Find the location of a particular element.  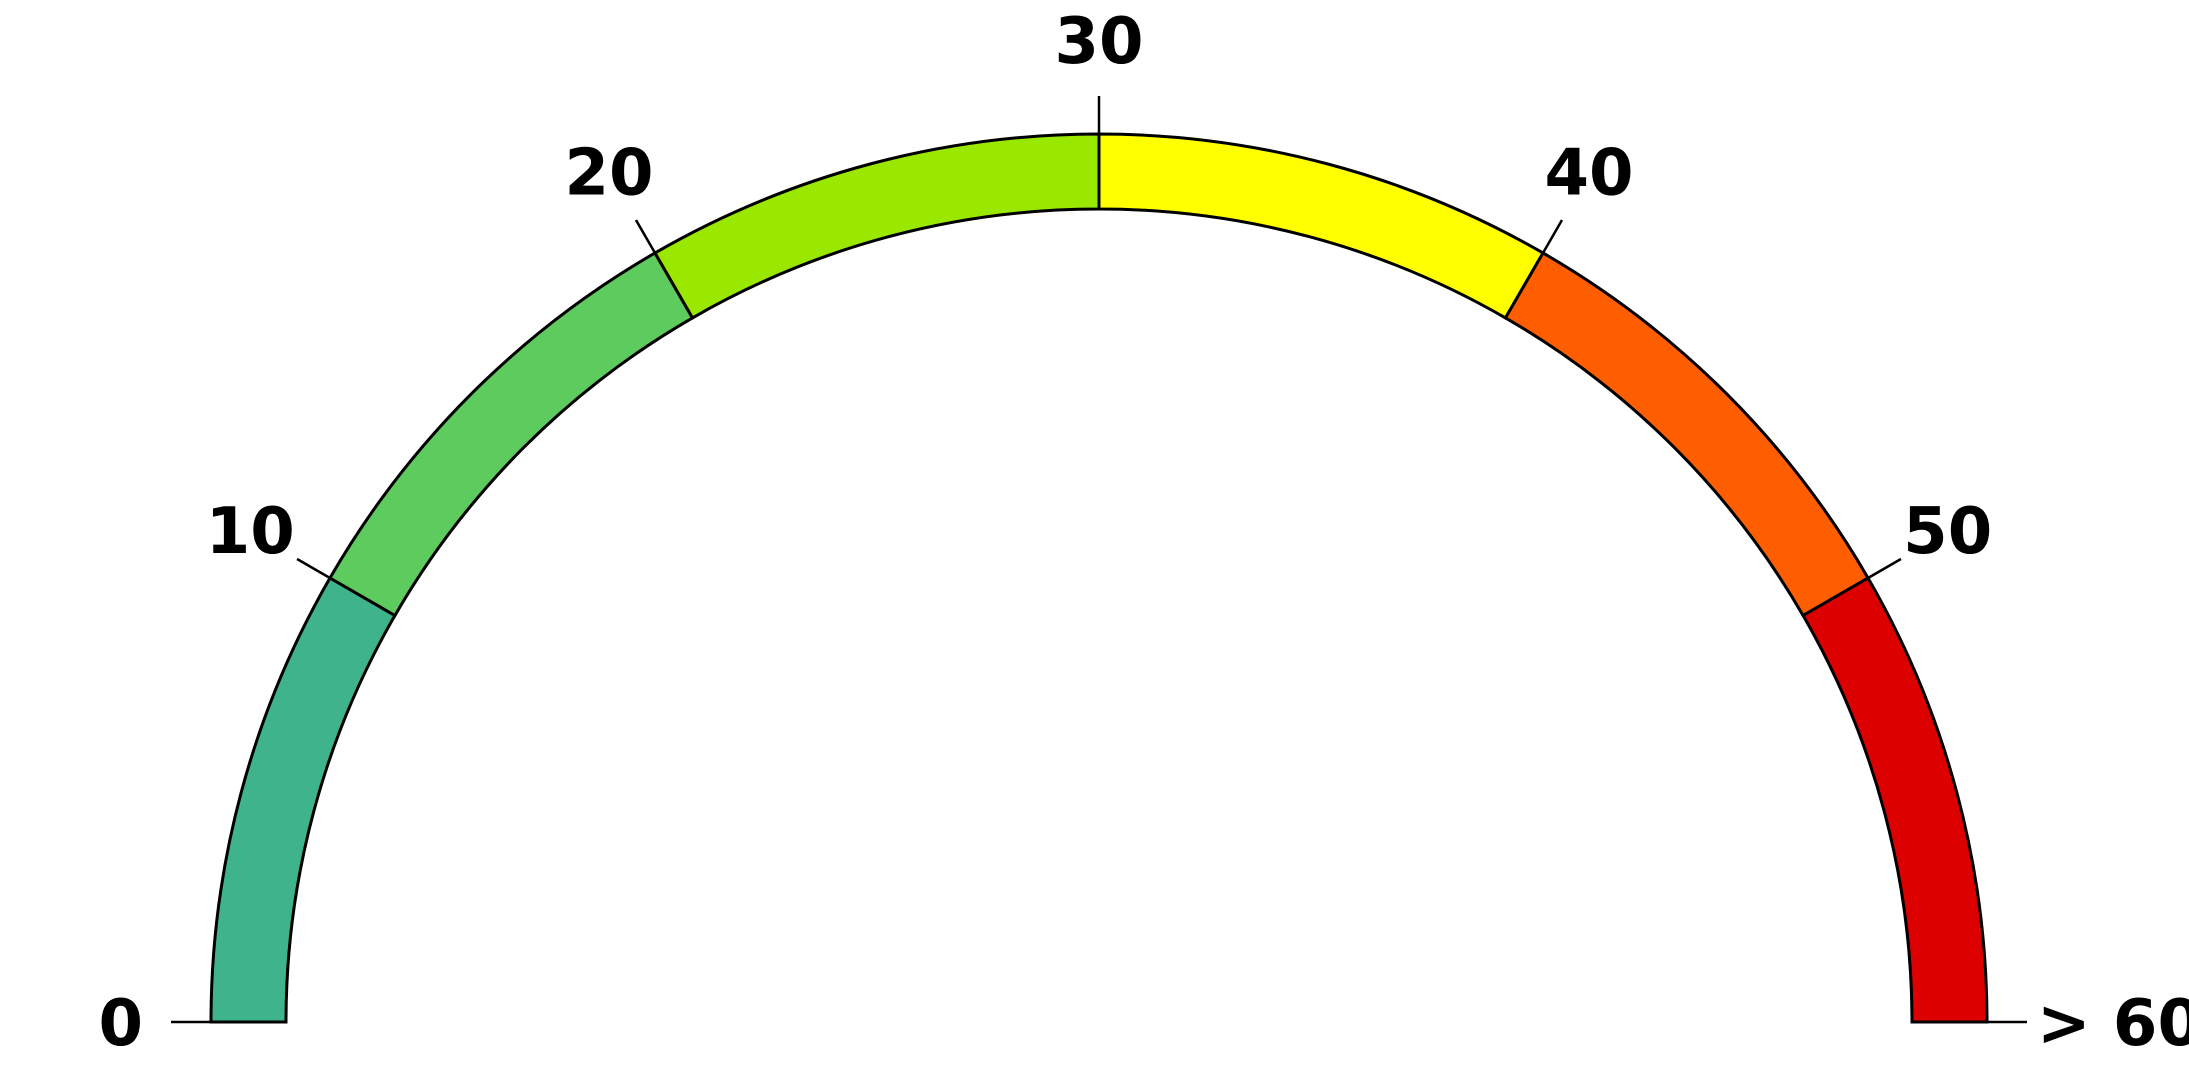

gauge-tick-label-6: > 60 is located at coordinates (2113, 1024).